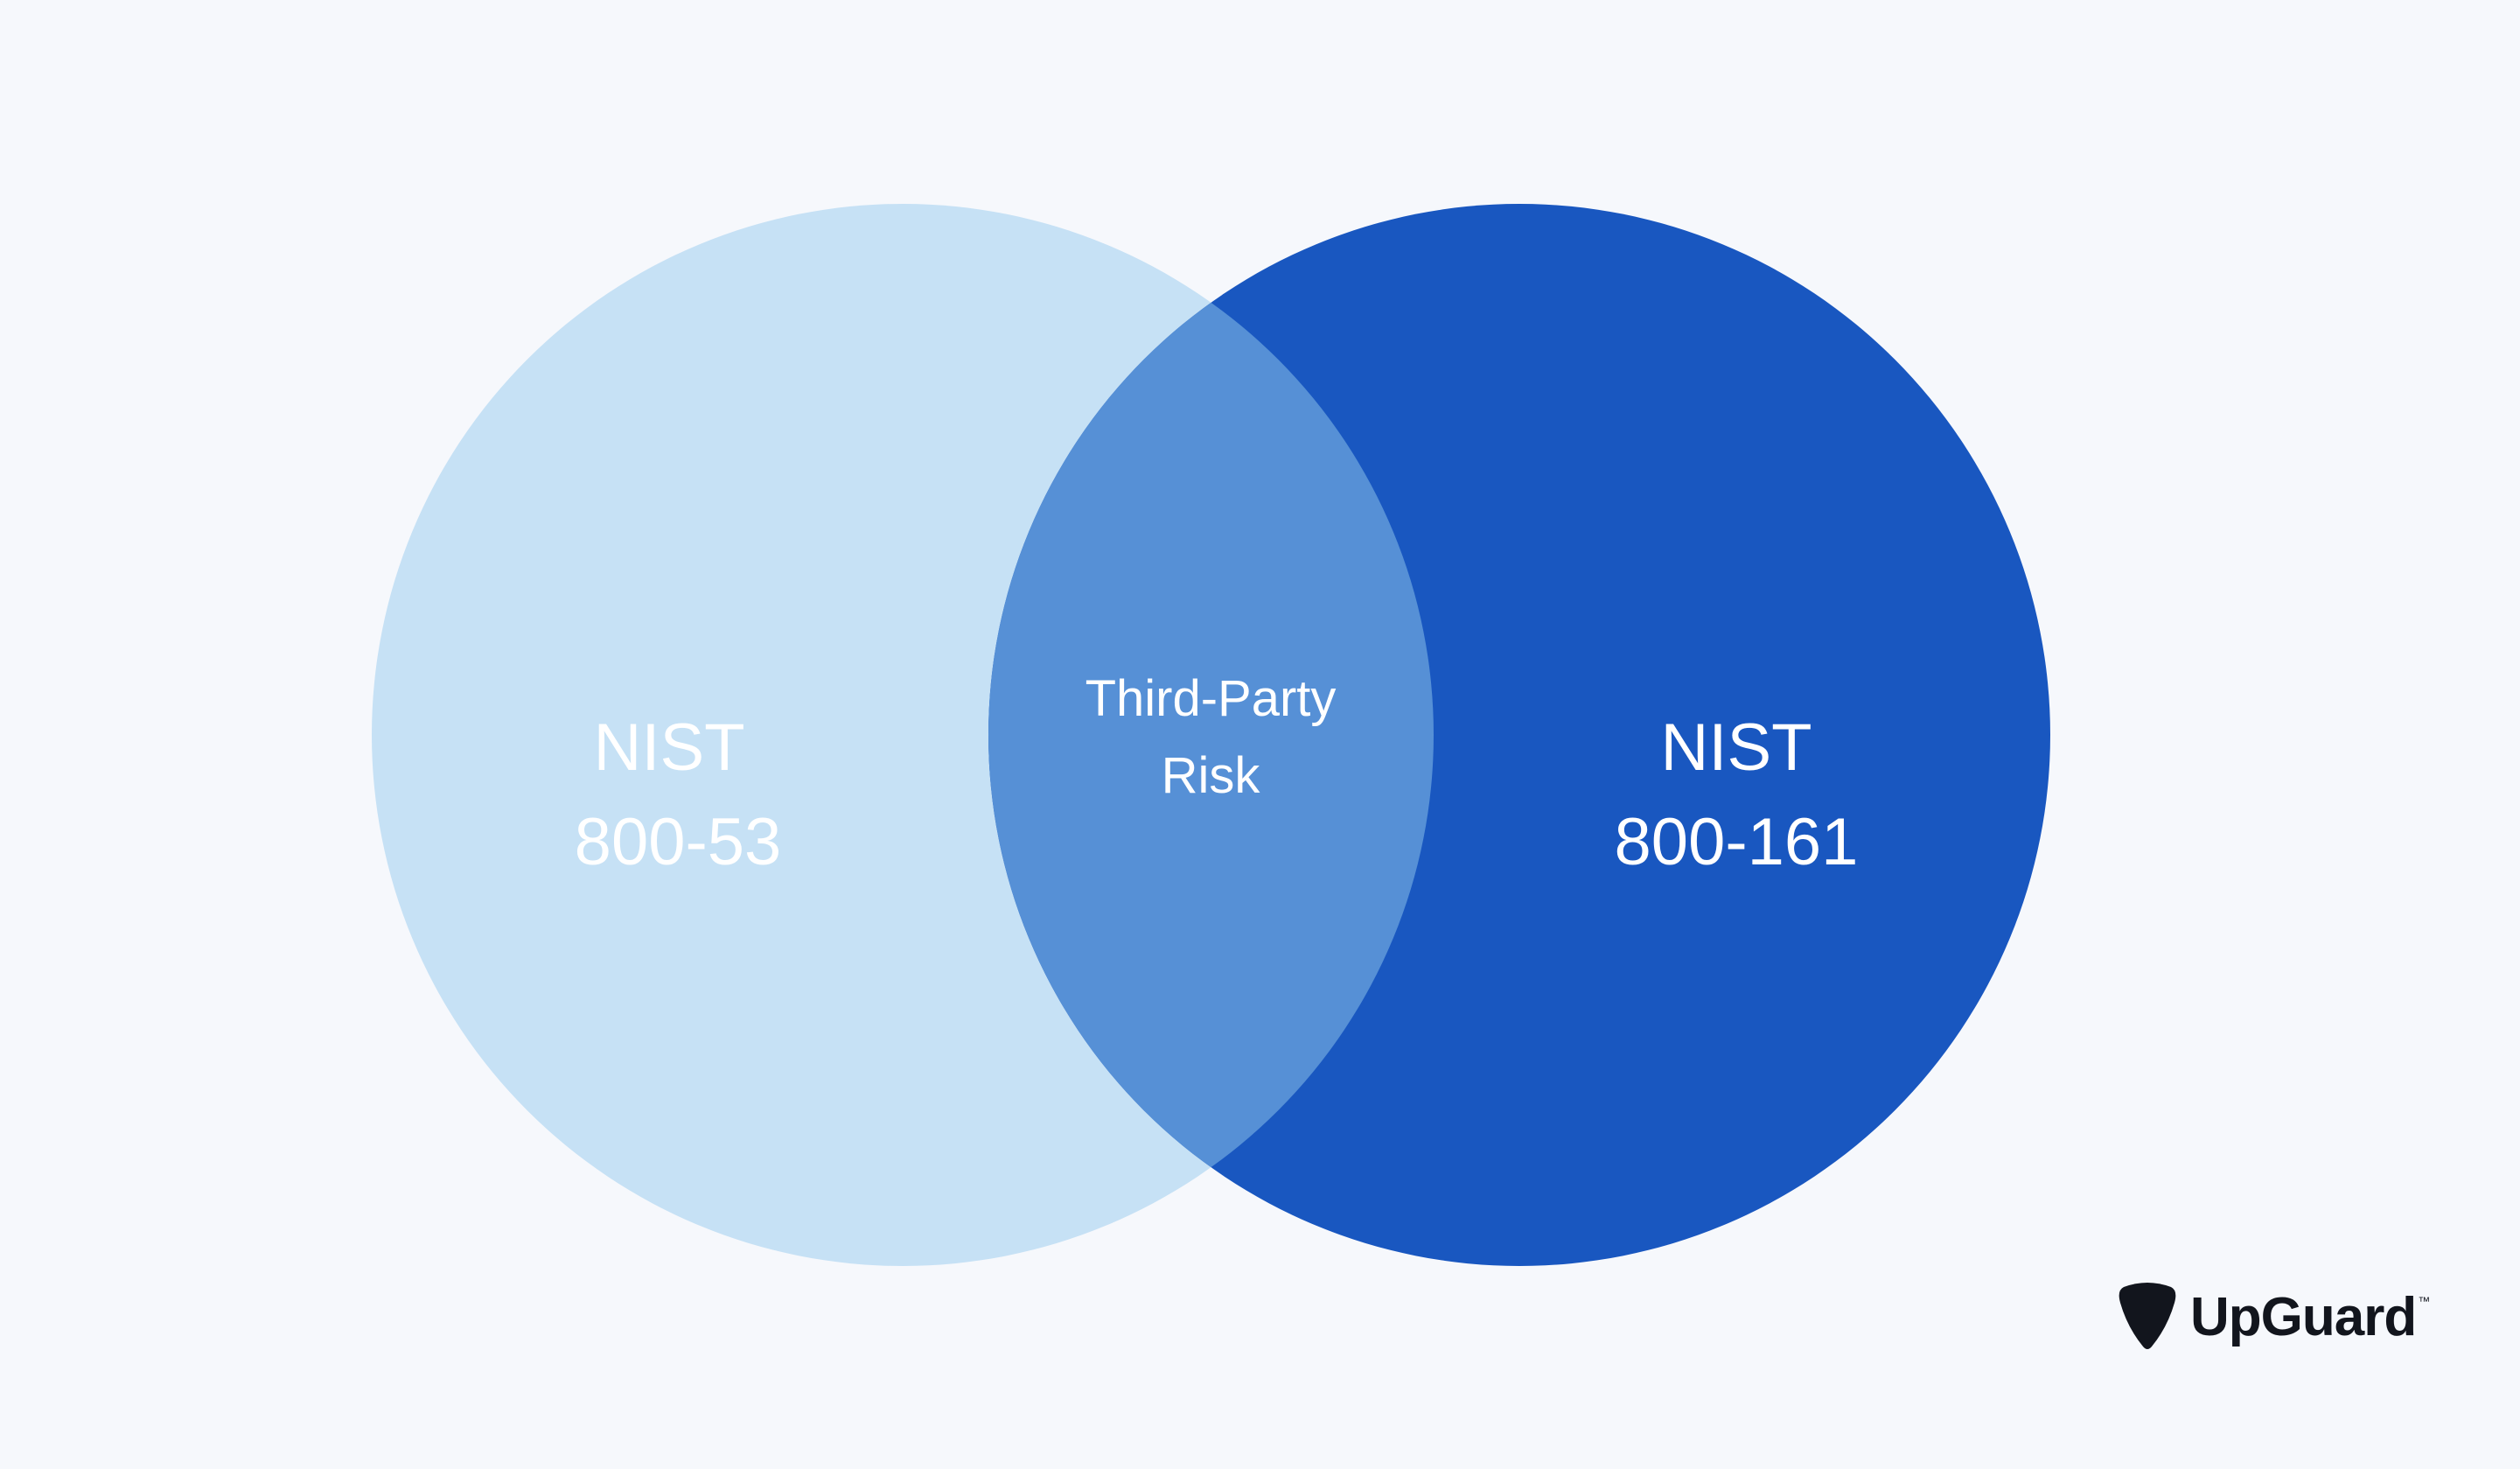  Describe the element at coordinates (2303, 1316) in the screenshot. I see `upguard-logo-text: UpGuard` at that location.